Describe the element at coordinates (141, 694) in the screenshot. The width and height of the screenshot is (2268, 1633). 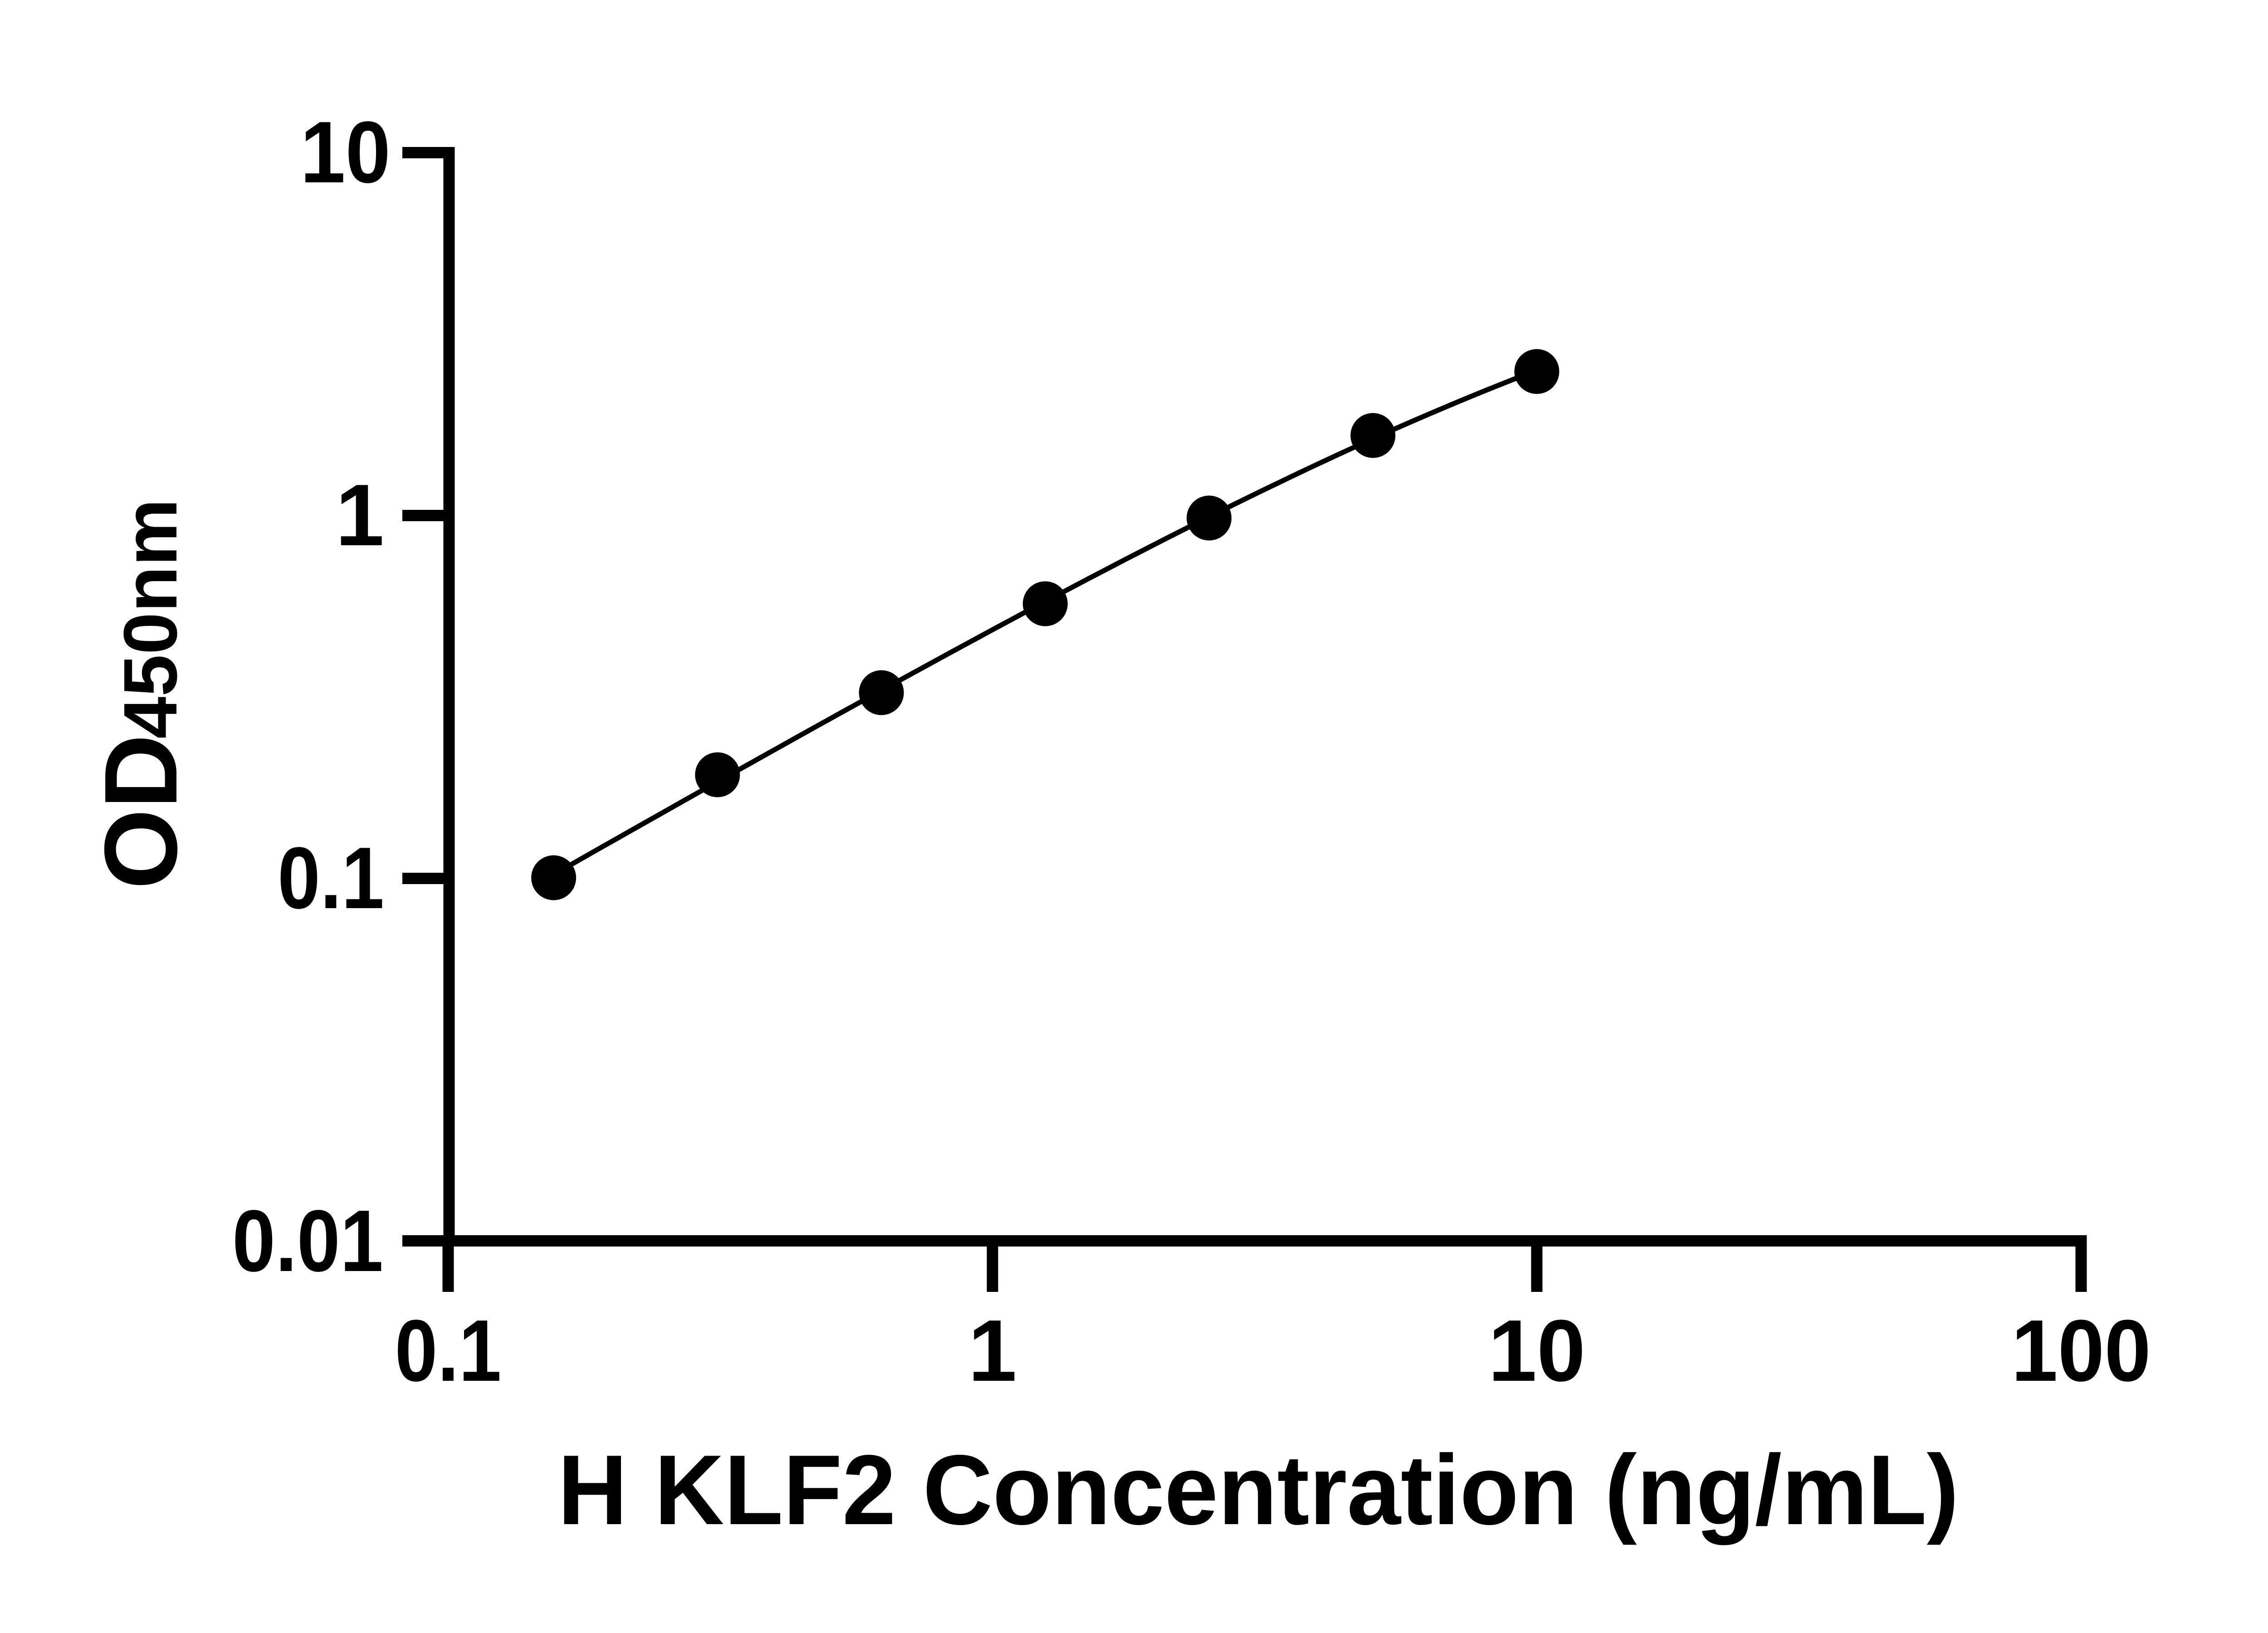
I see `svg-text: OD450nm` at that location.